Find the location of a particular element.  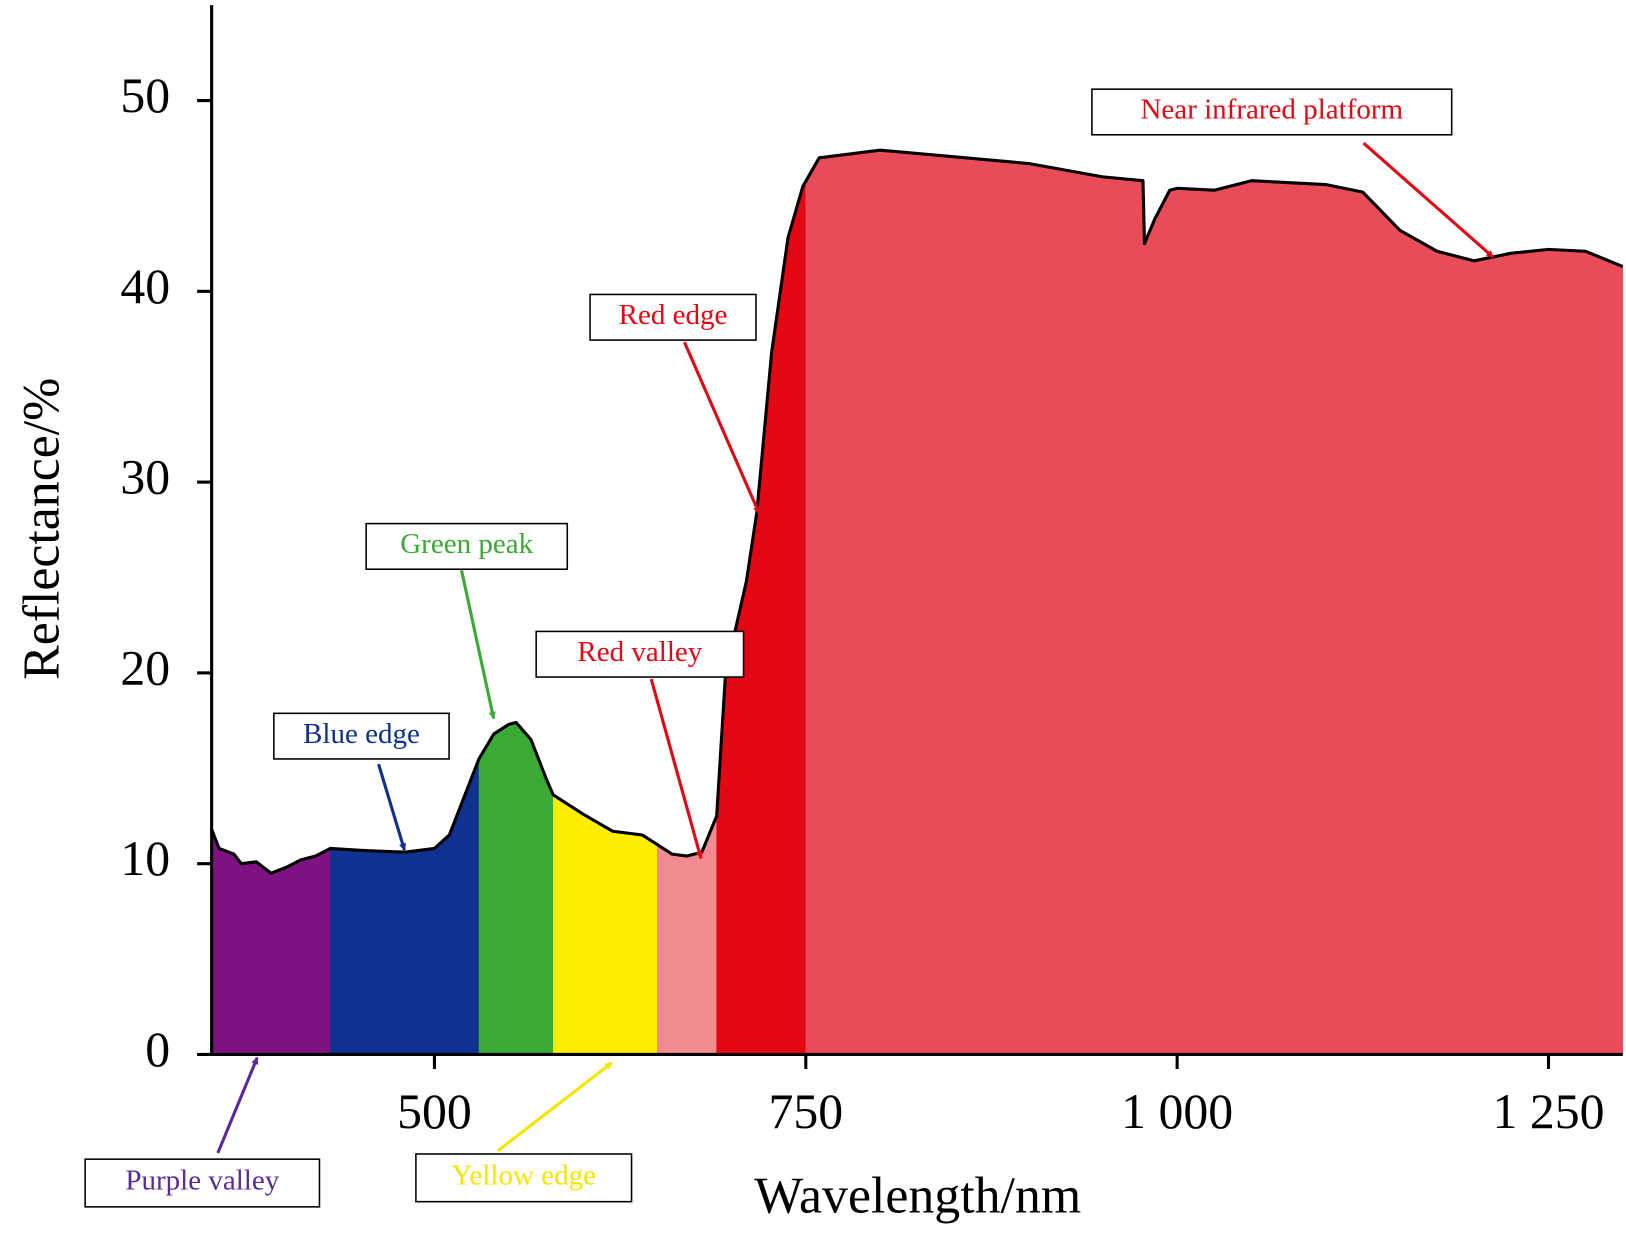

x-tick-label: 750 is located at coordinates (805, 1111).